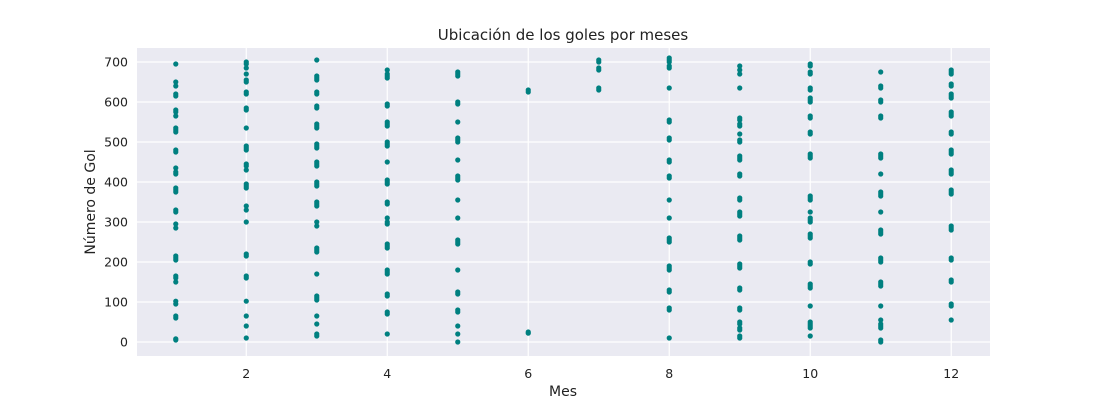 The image size is (1100, 400). Describe the element at coordinates (116, 142) in the screenshot. I see `y-tick-label: 500` at that location.